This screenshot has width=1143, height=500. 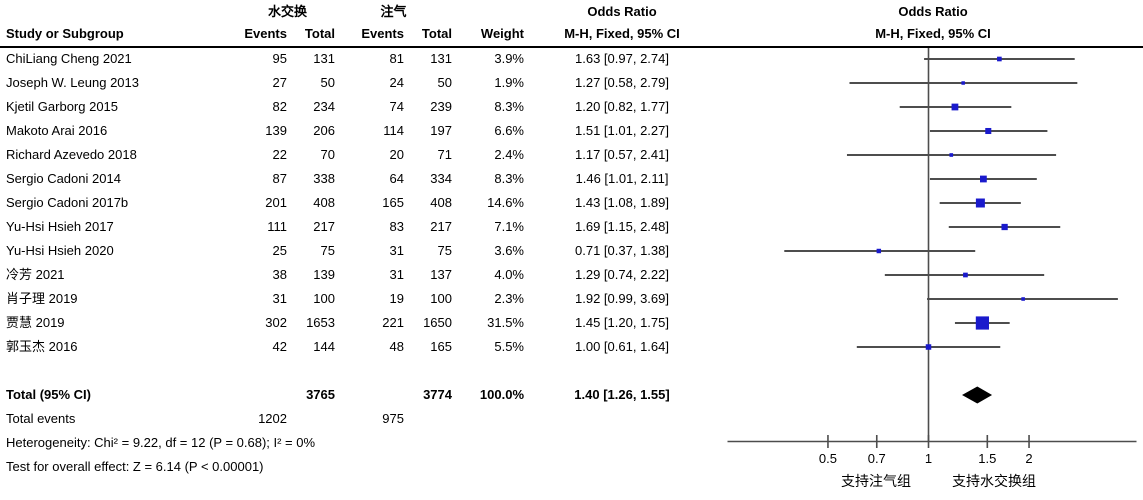 What do you see at coordinates (60, 226) in the screenshot?
I see `study-name: Yu-Hsi Hsieh 2017` at bounding box center [60, 226].